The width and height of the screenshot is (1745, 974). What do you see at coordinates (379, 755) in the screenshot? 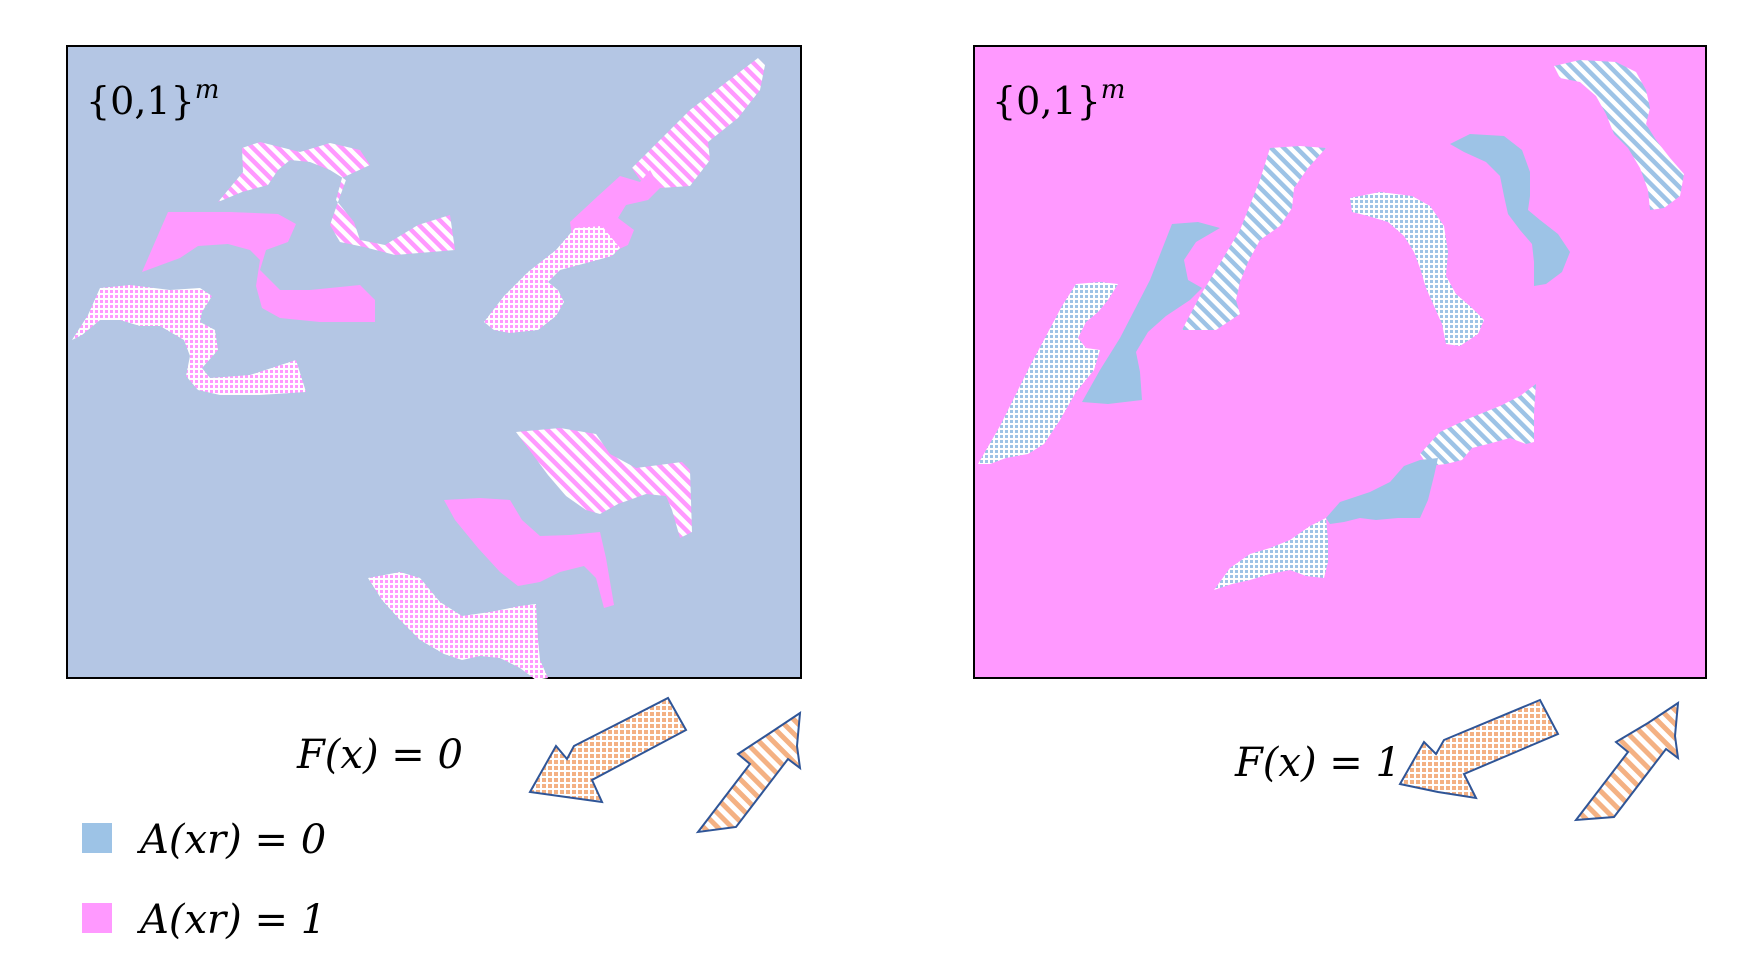
I see `left-caption: F(x) = 0` at bounding box center [379, 755].